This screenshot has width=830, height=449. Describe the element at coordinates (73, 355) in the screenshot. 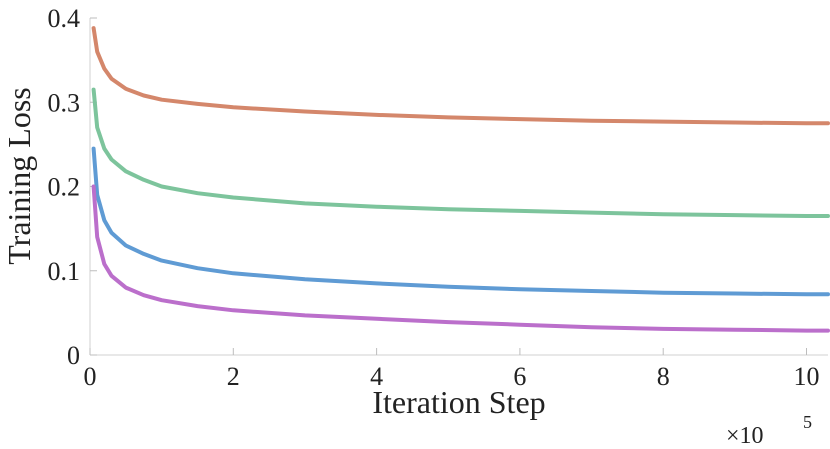

I see `y-tick-label: 0` at that location.